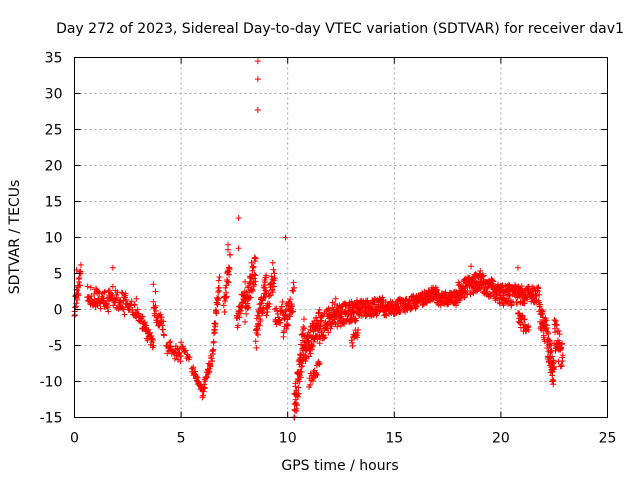  Describe the element at coordinates (54, 203) in the screenshot. I see `y-tick-label: 15` at that location.